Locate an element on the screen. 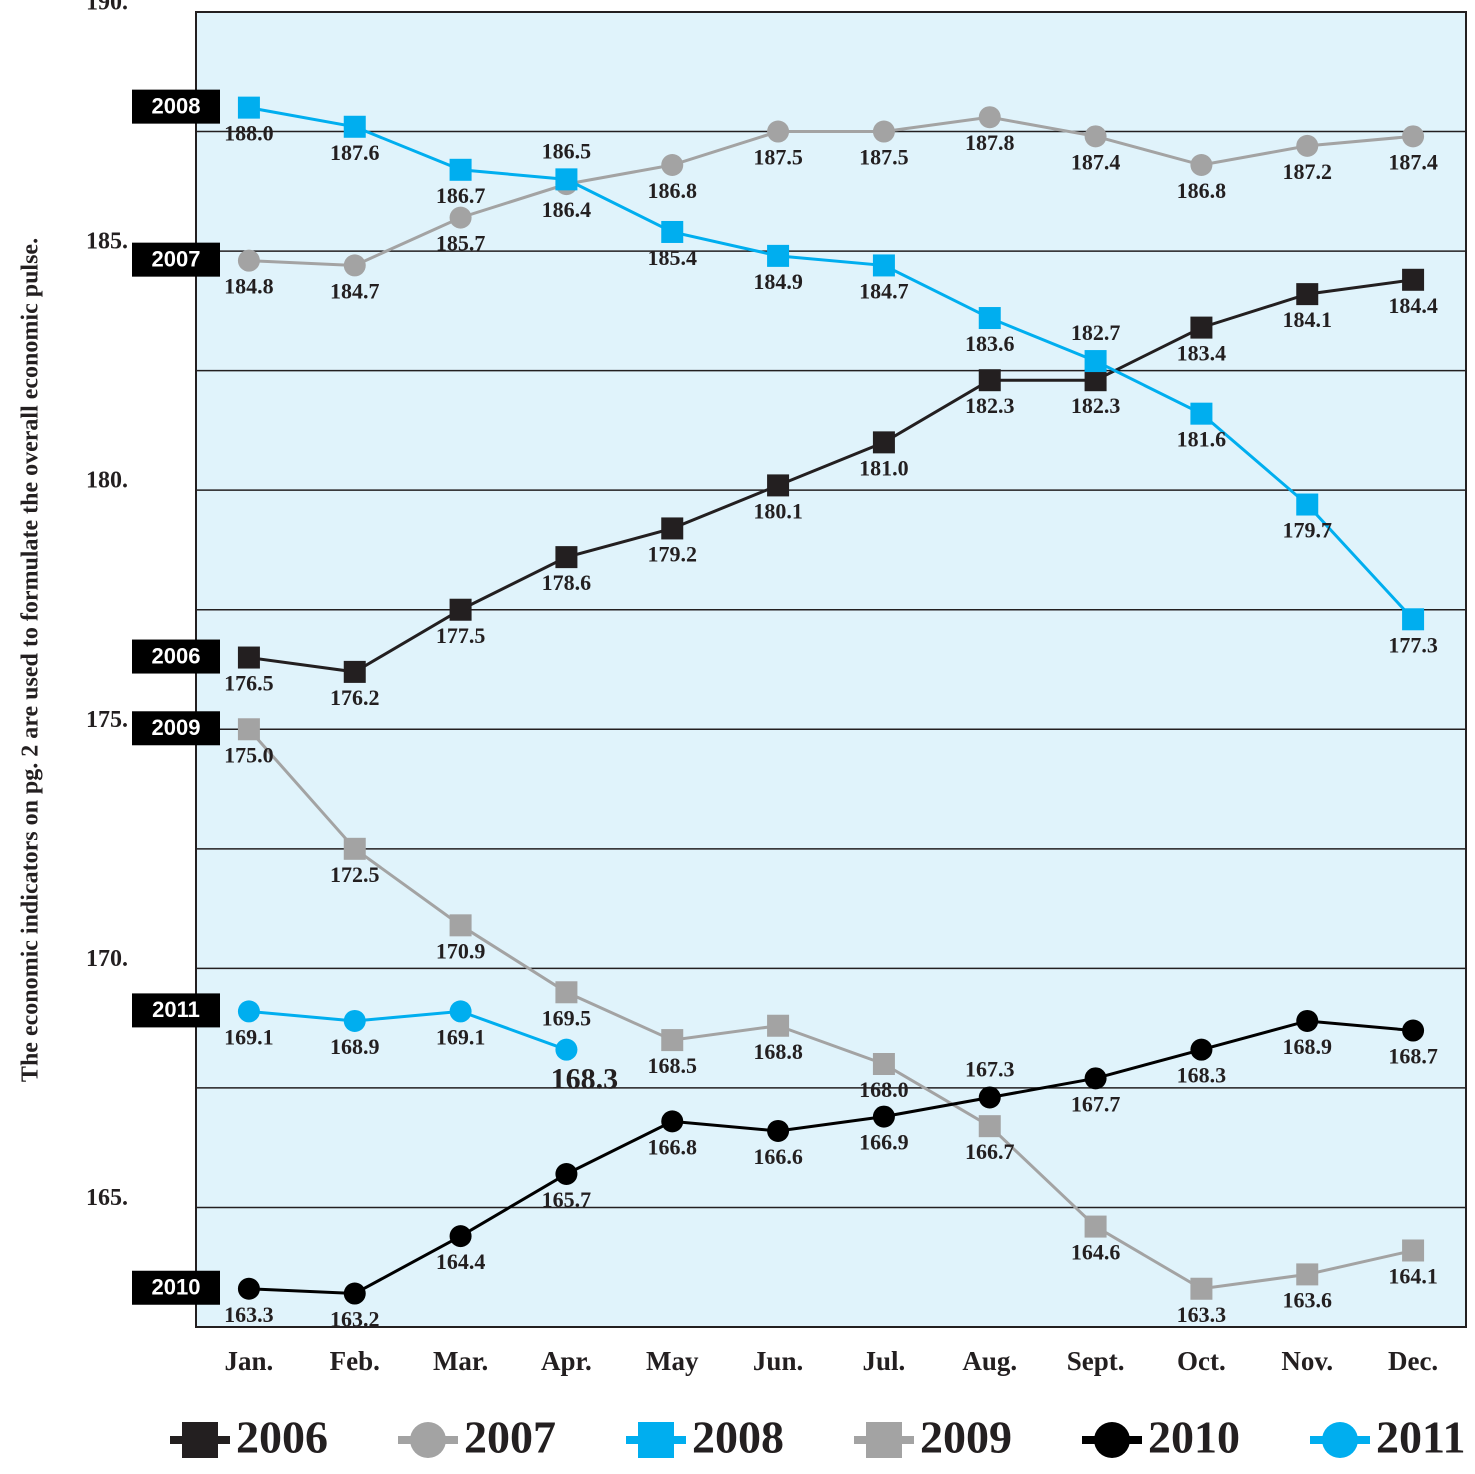 The image size is (1475, 1474). data-label: 186.5 is located at coordinates (567, 150).